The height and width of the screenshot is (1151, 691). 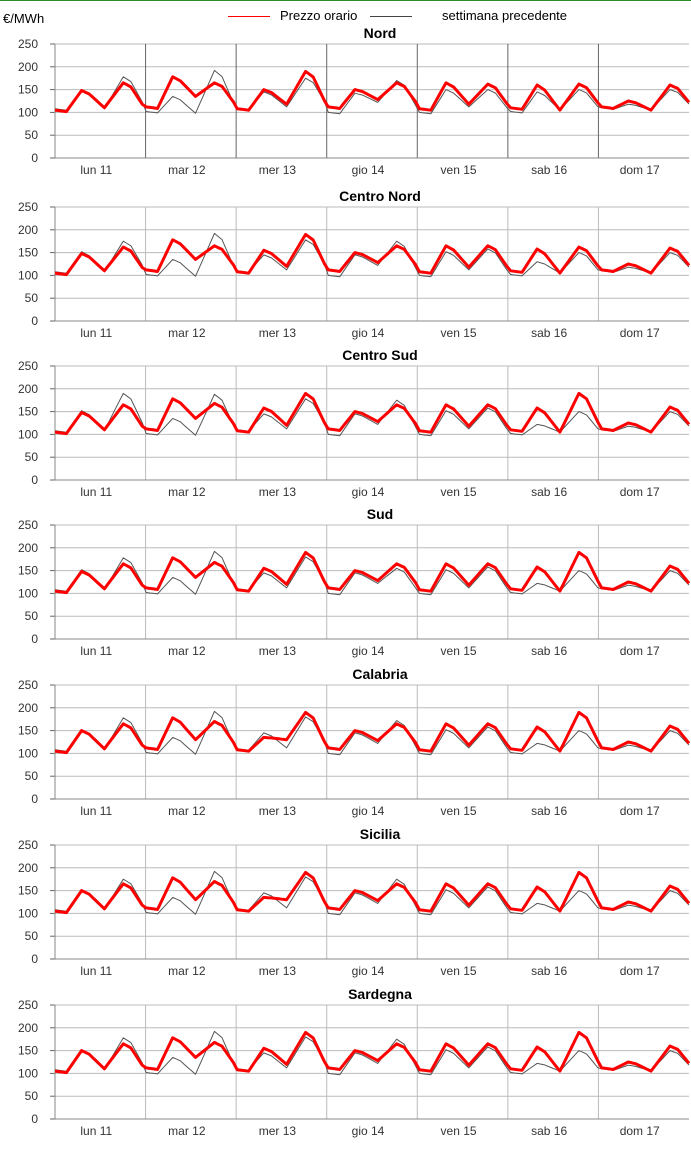 What do you see at coordinates (380, 994) in the screenshot?
I see `chart-title: Sardegna` at bounding box center [380, 994].